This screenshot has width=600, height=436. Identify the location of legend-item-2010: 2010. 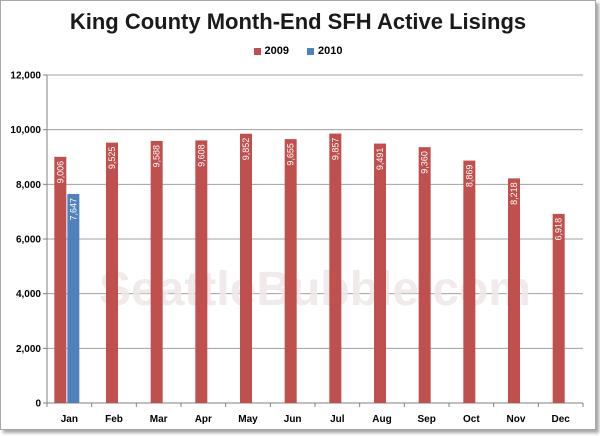
(324, 51).